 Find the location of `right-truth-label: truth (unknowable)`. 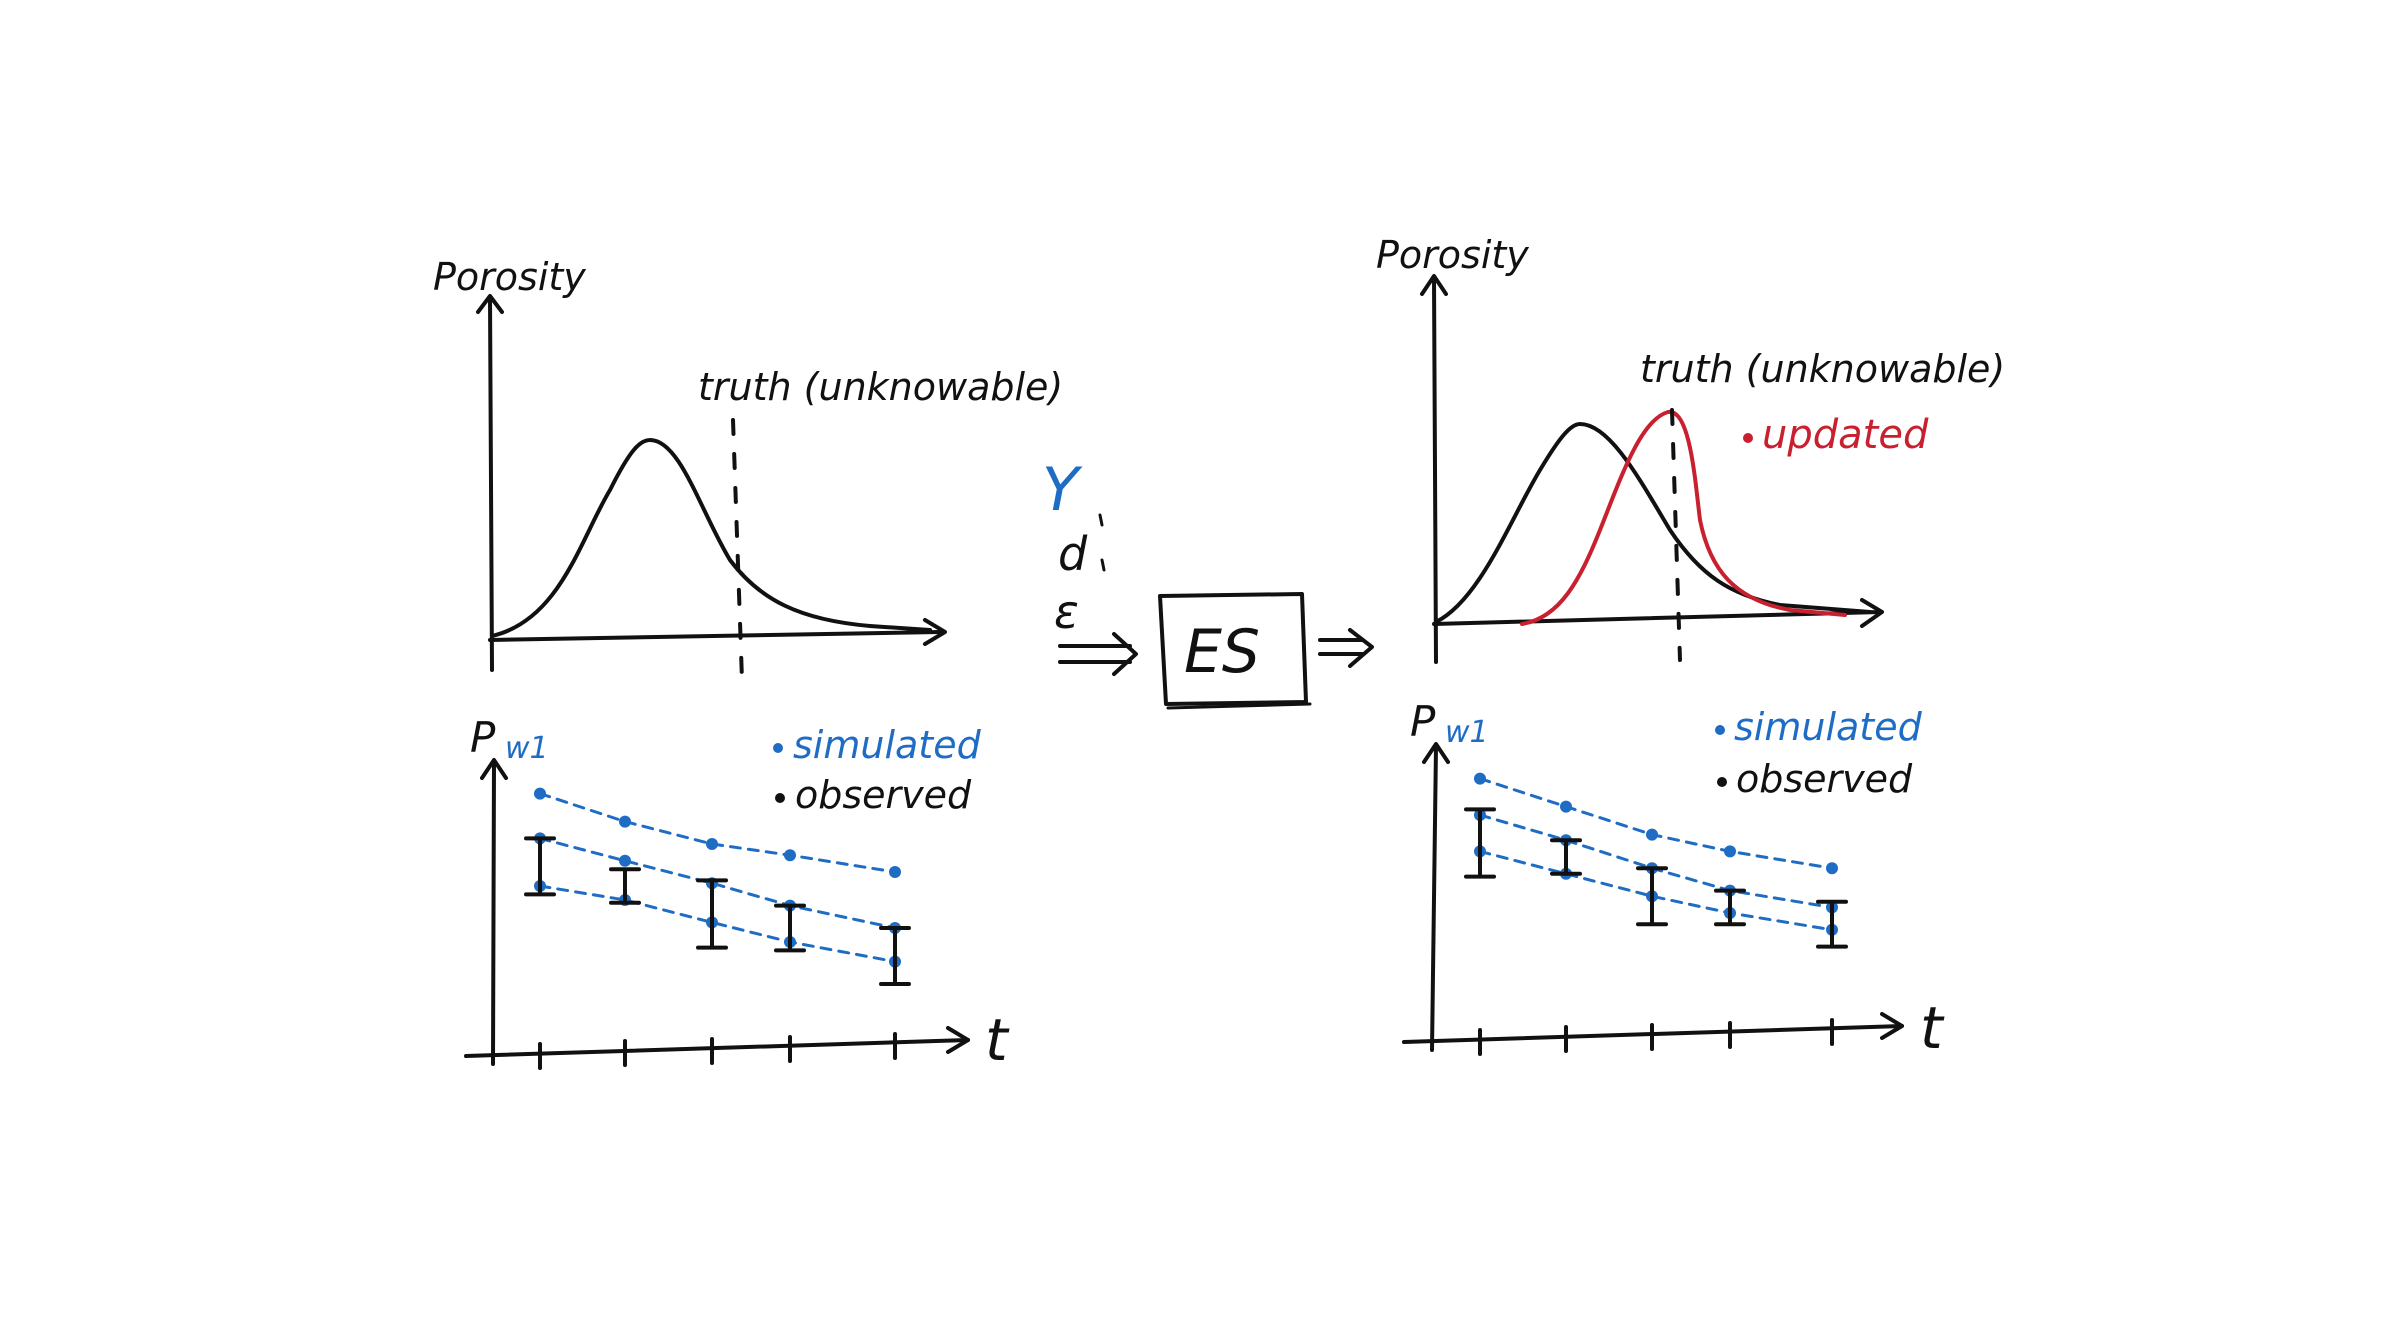

right-truth-label: truth (unknowable) is located at coordinates (1822, 369).